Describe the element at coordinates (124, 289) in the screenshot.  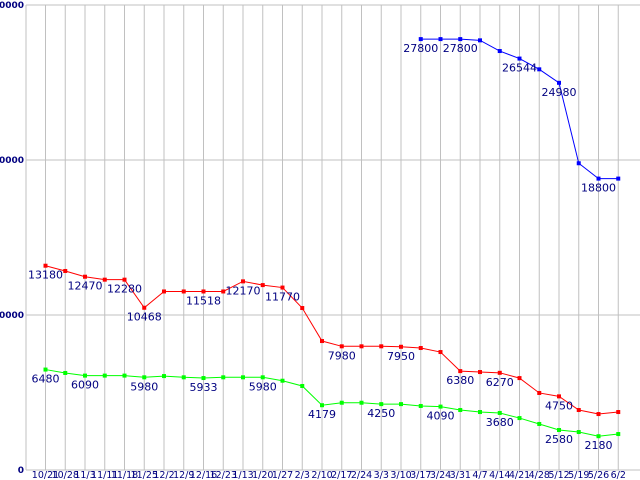
I see `data-label-red: 12280` at that location.